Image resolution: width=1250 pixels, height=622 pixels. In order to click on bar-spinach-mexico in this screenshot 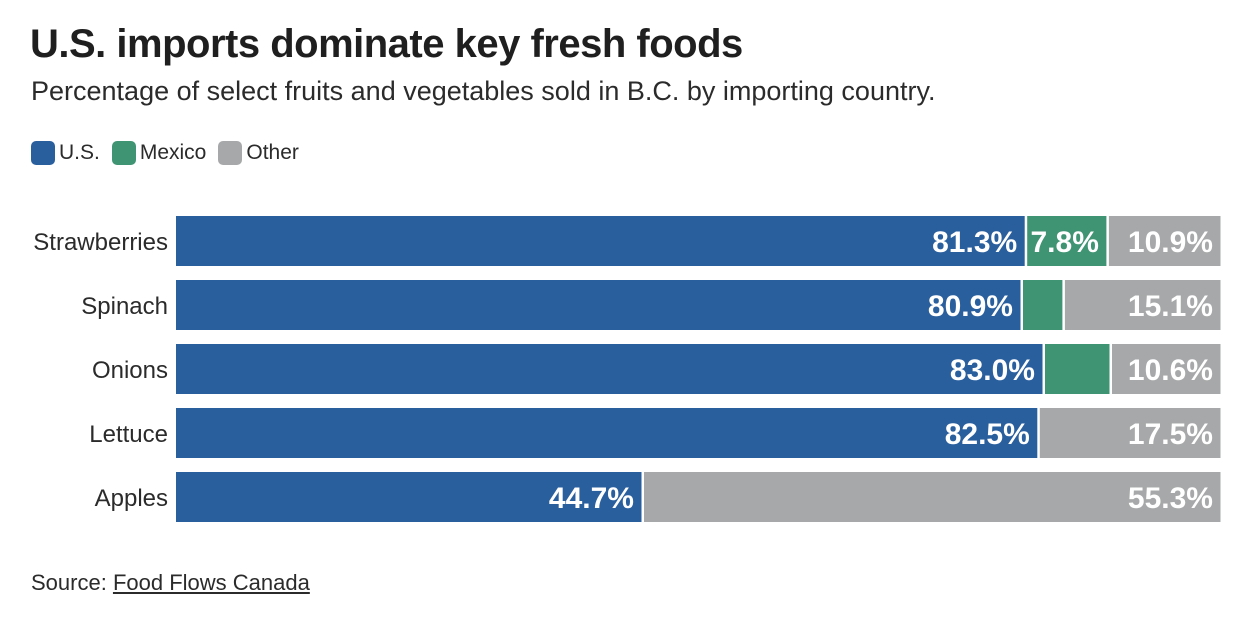, I will do `click(1043, 305)`.